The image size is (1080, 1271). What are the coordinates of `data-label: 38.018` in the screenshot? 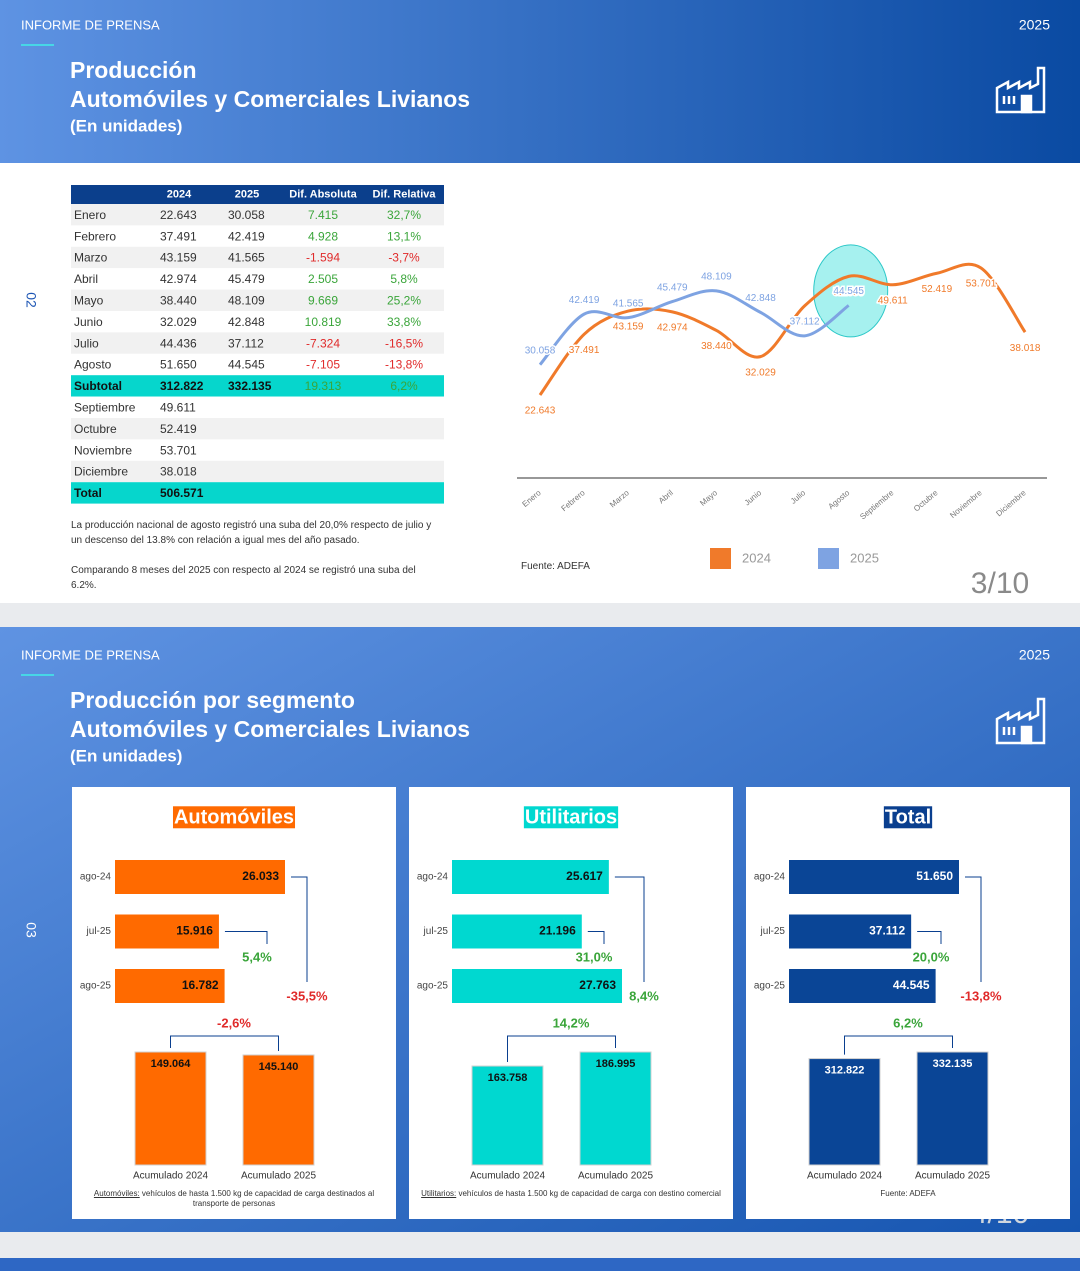 It's located at (1025, 348).